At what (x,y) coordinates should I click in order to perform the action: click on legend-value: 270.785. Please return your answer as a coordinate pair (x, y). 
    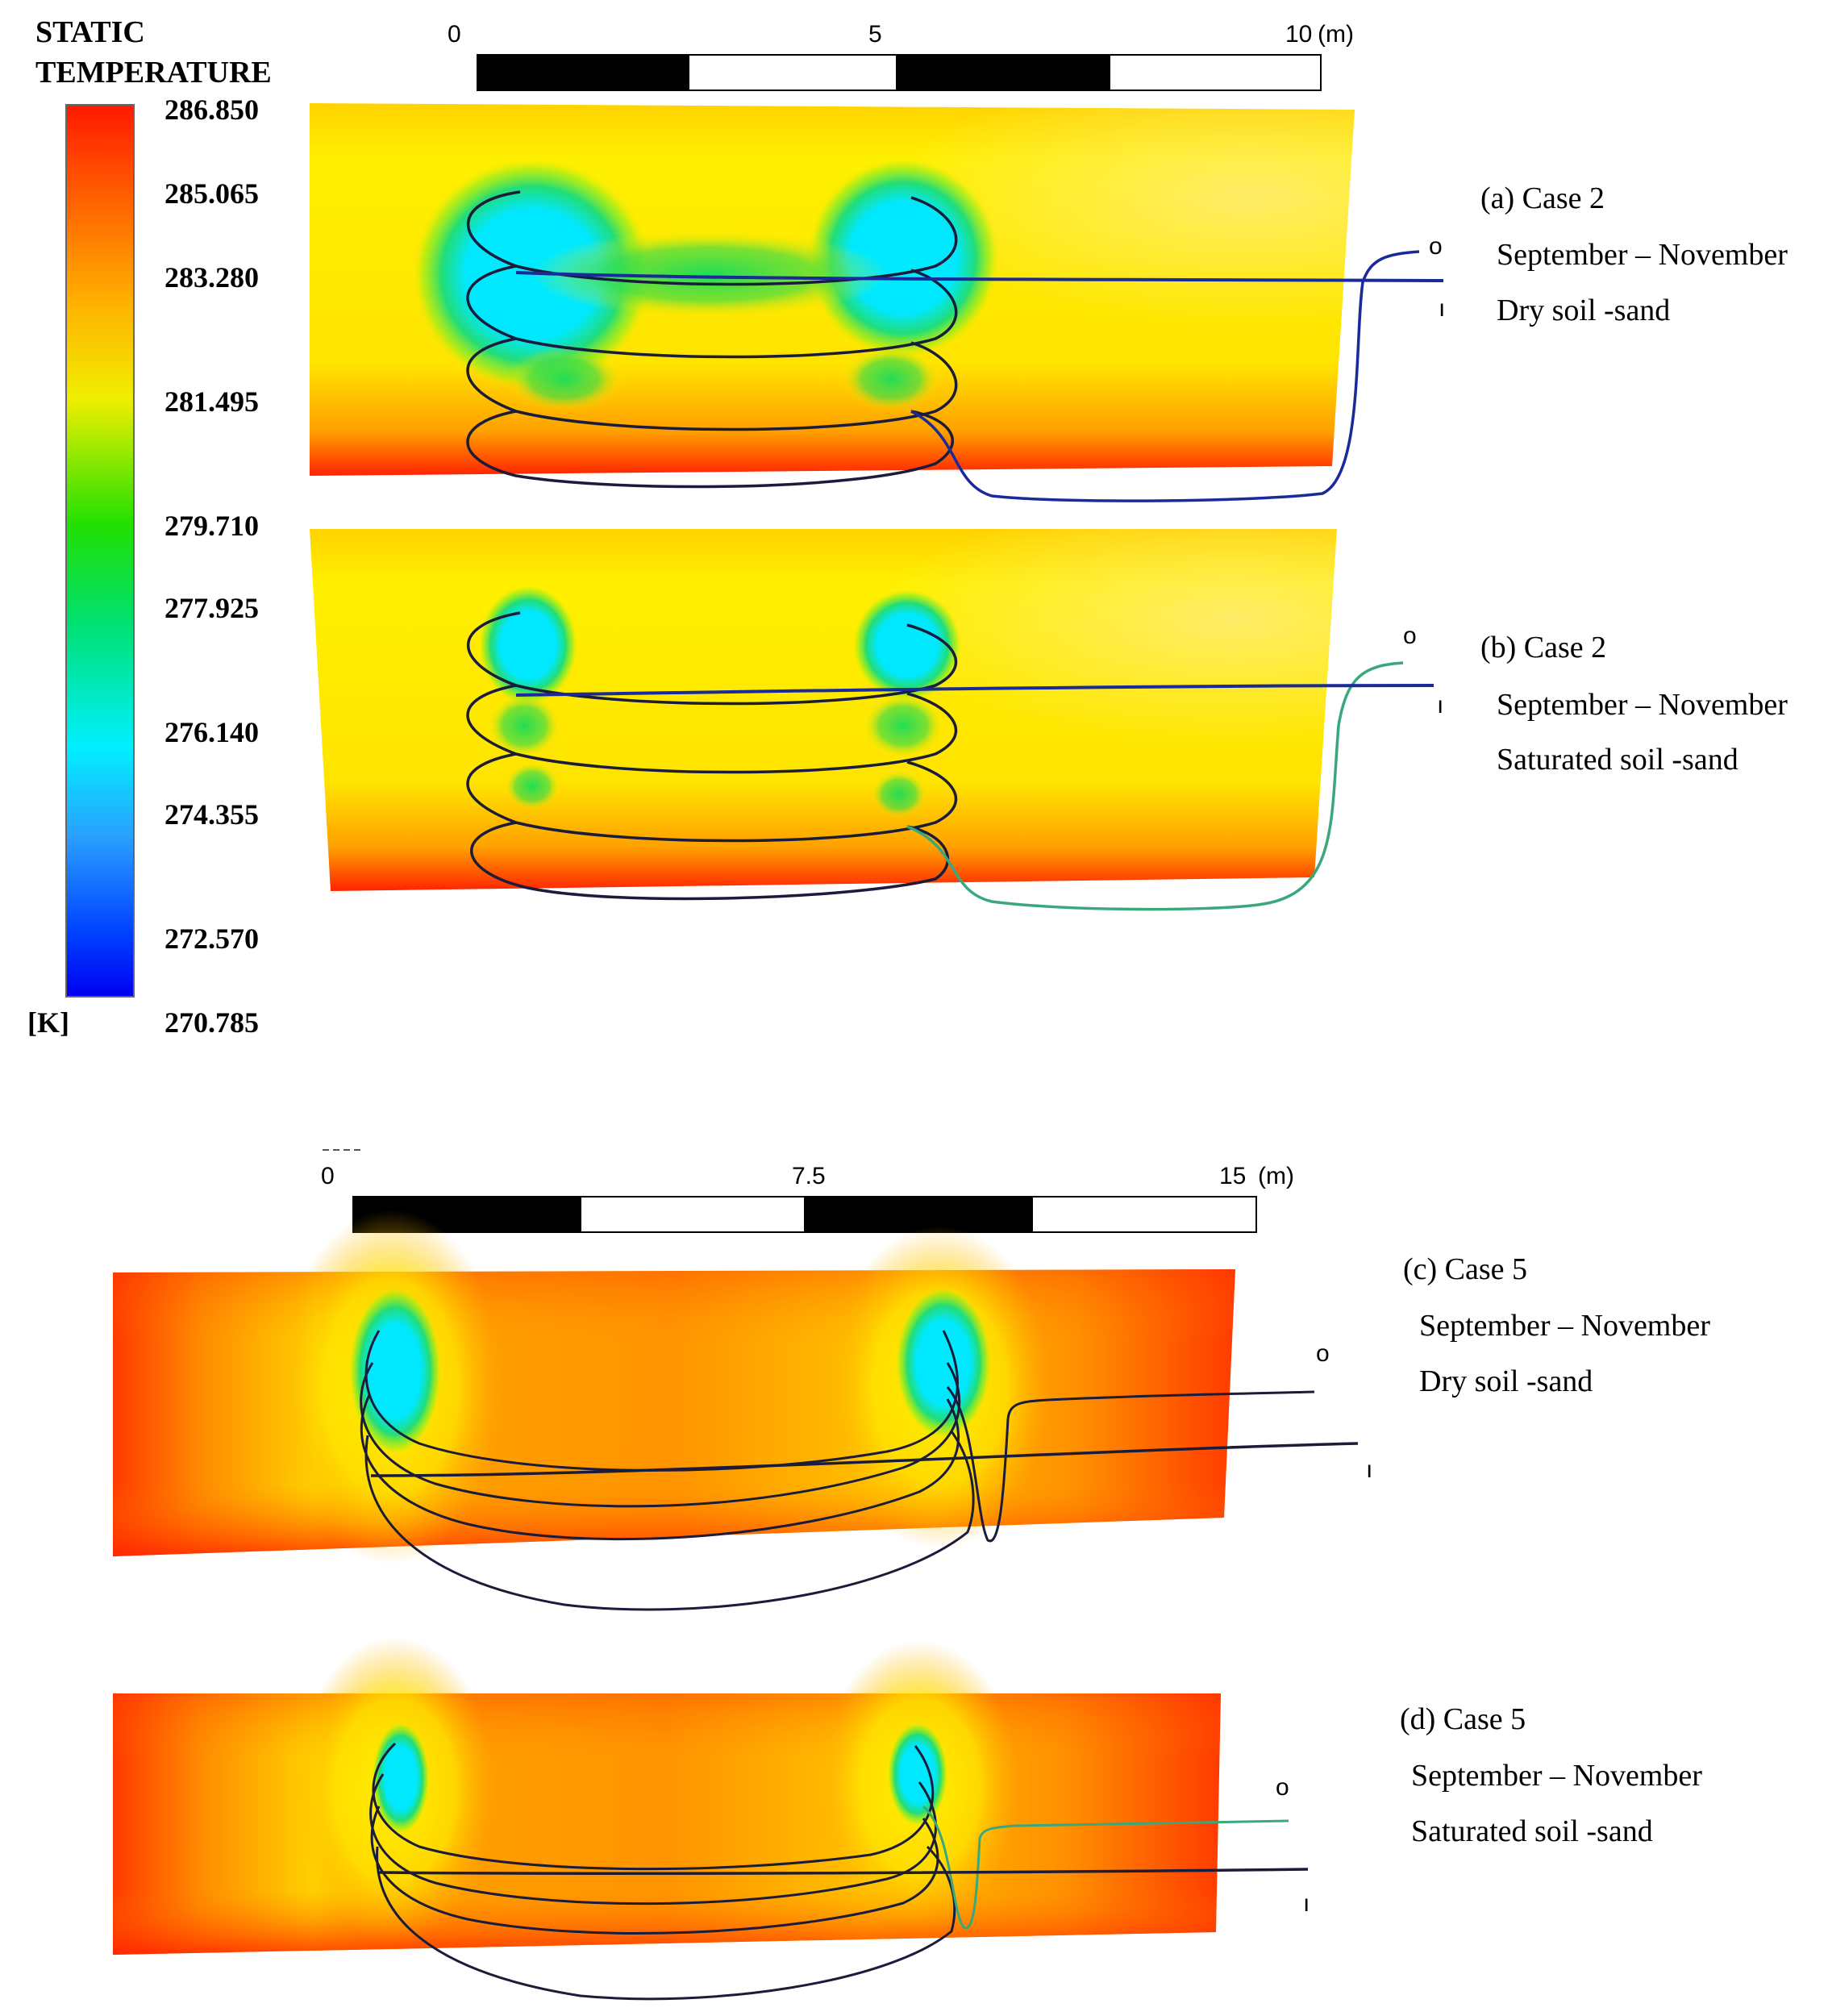
    Looking at the image, I should click on (211, 1022).